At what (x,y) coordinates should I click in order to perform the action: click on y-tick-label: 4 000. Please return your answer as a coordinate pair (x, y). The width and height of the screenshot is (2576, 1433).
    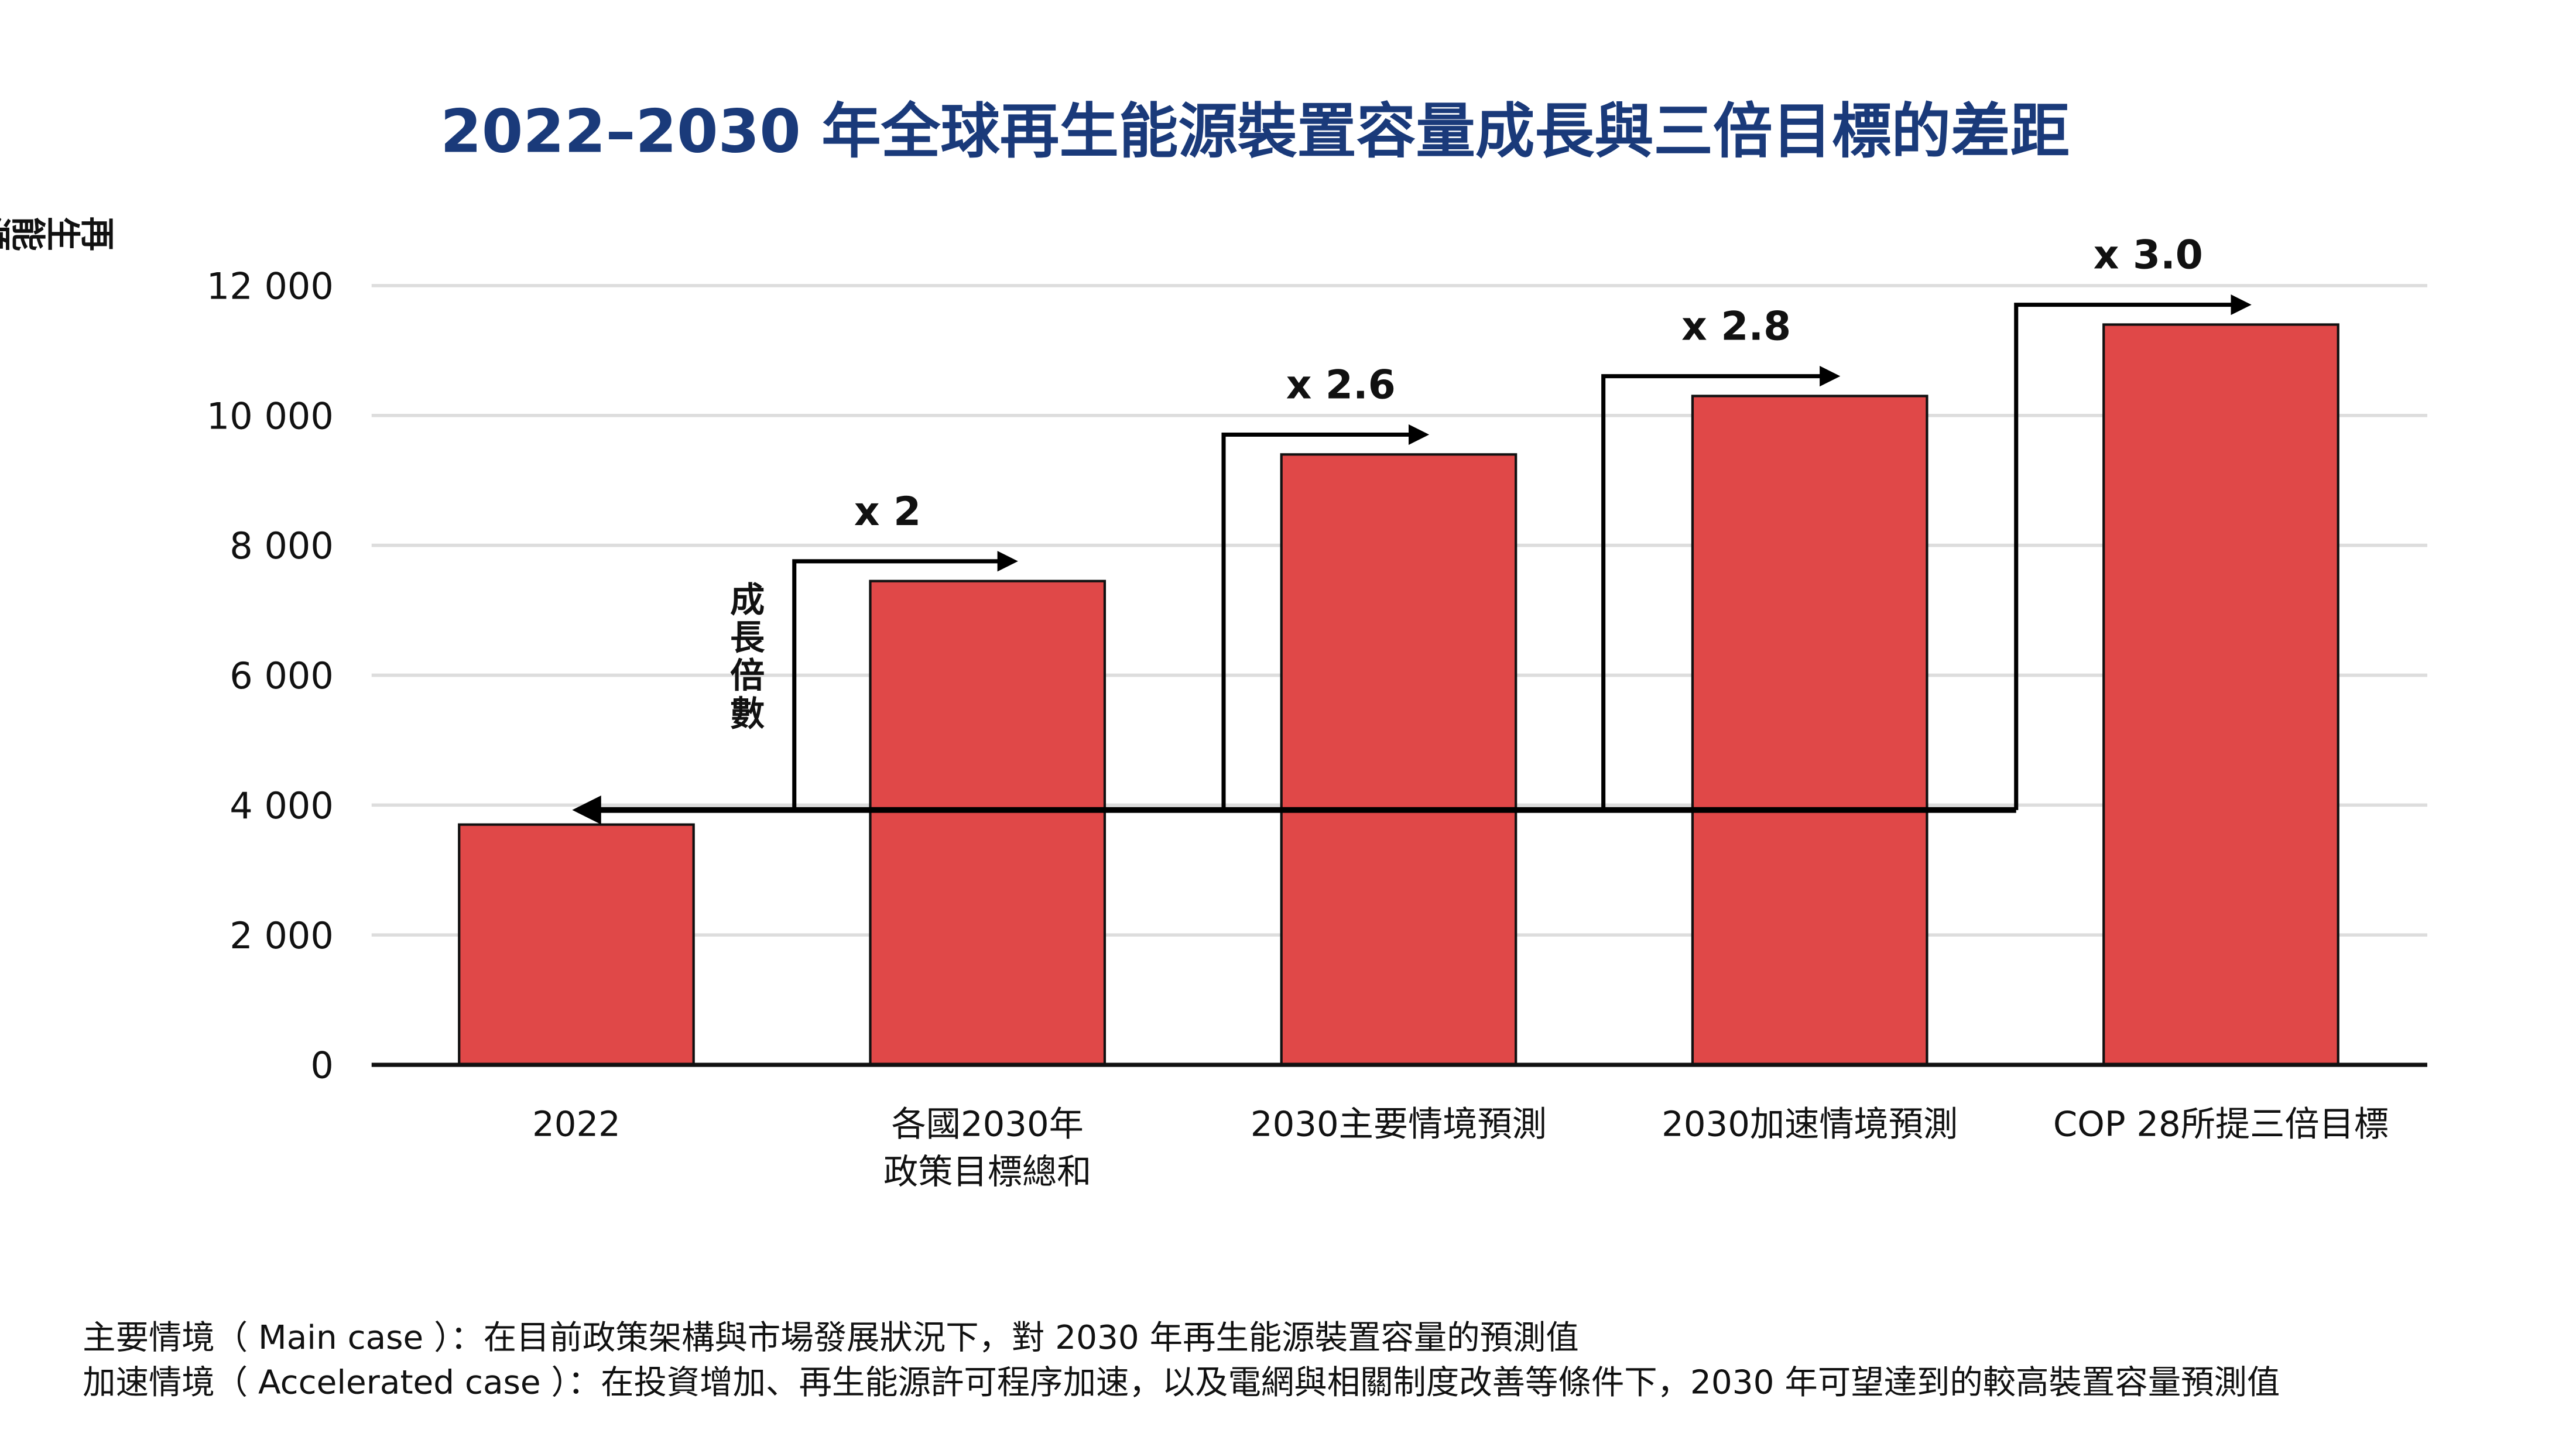
    Looking at the image, I should click on (281, 805).